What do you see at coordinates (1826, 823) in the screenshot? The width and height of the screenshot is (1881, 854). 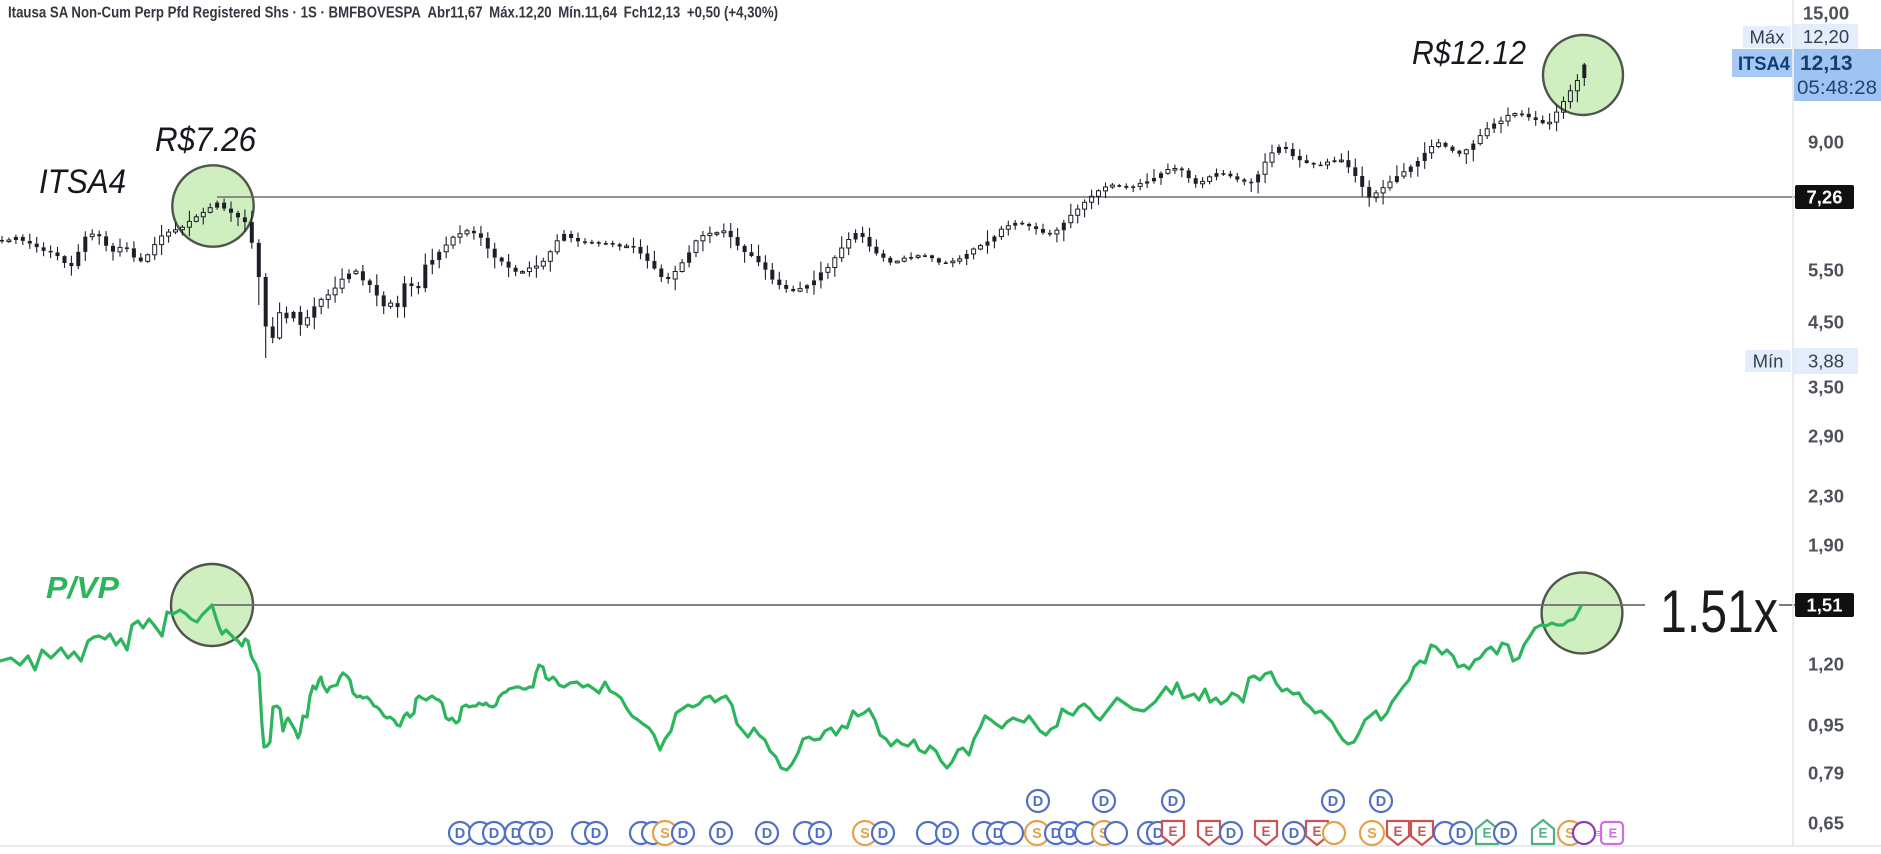 I see `svg-text: 0,65` at bounding box center [1826, 823].